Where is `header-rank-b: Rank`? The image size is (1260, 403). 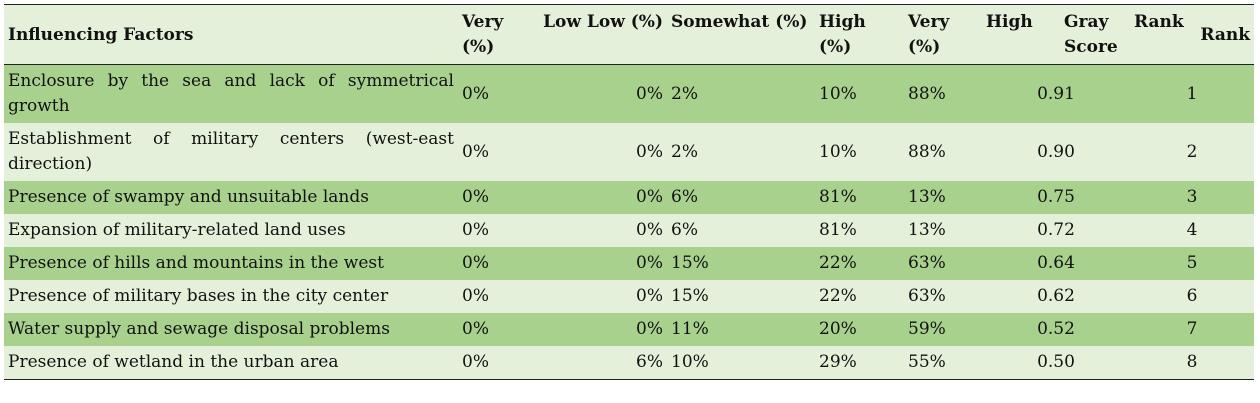 header-rank-b: Rank is located at coordinates (1225, 35).